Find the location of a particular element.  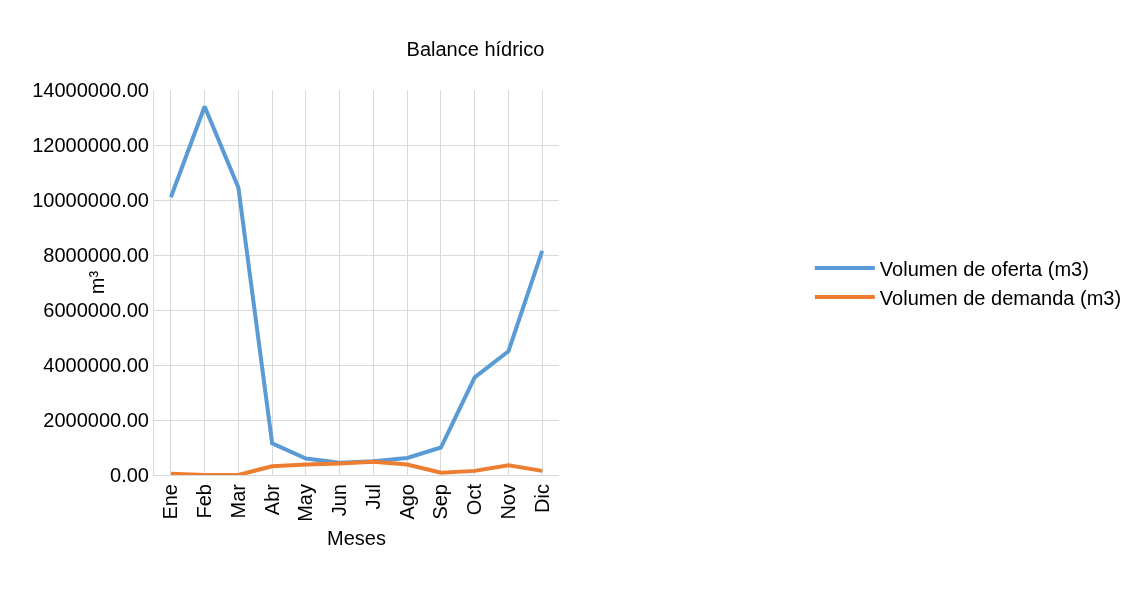

y-tick-label: 2000000.00 is located at coordinates (96, 420).